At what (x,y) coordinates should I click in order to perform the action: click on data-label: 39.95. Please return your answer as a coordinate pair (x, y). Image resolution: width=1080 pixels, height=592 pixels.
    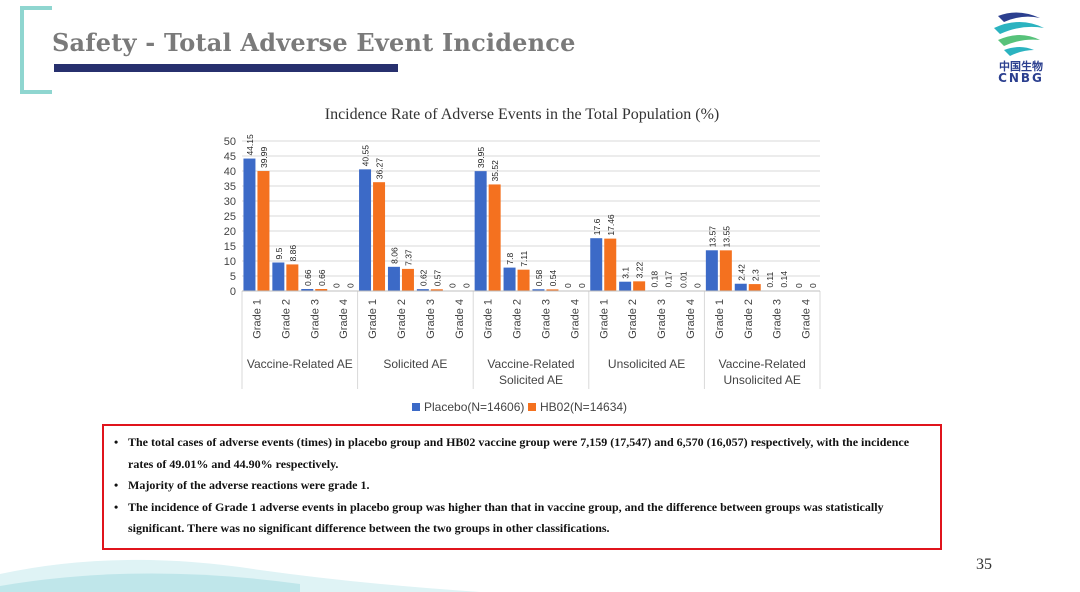
    Looking at the image, I should click on (481, 158).